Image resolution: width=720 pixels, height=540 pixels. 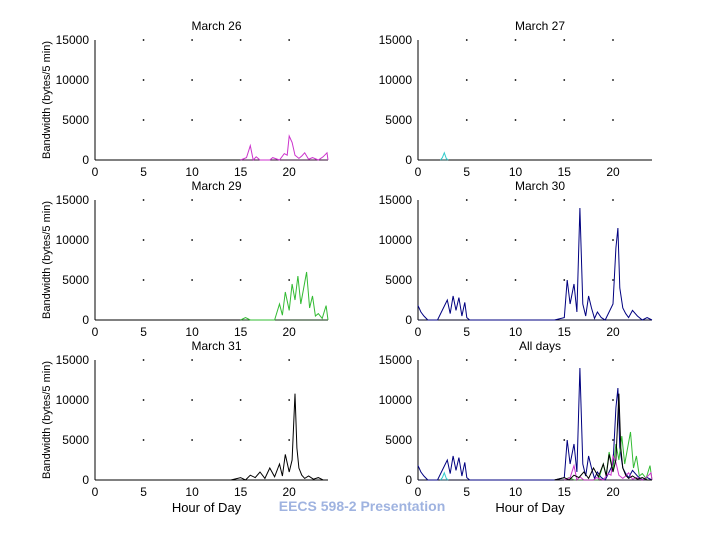 I want to click on panel-title: March 29, so click(x=216, y=186).